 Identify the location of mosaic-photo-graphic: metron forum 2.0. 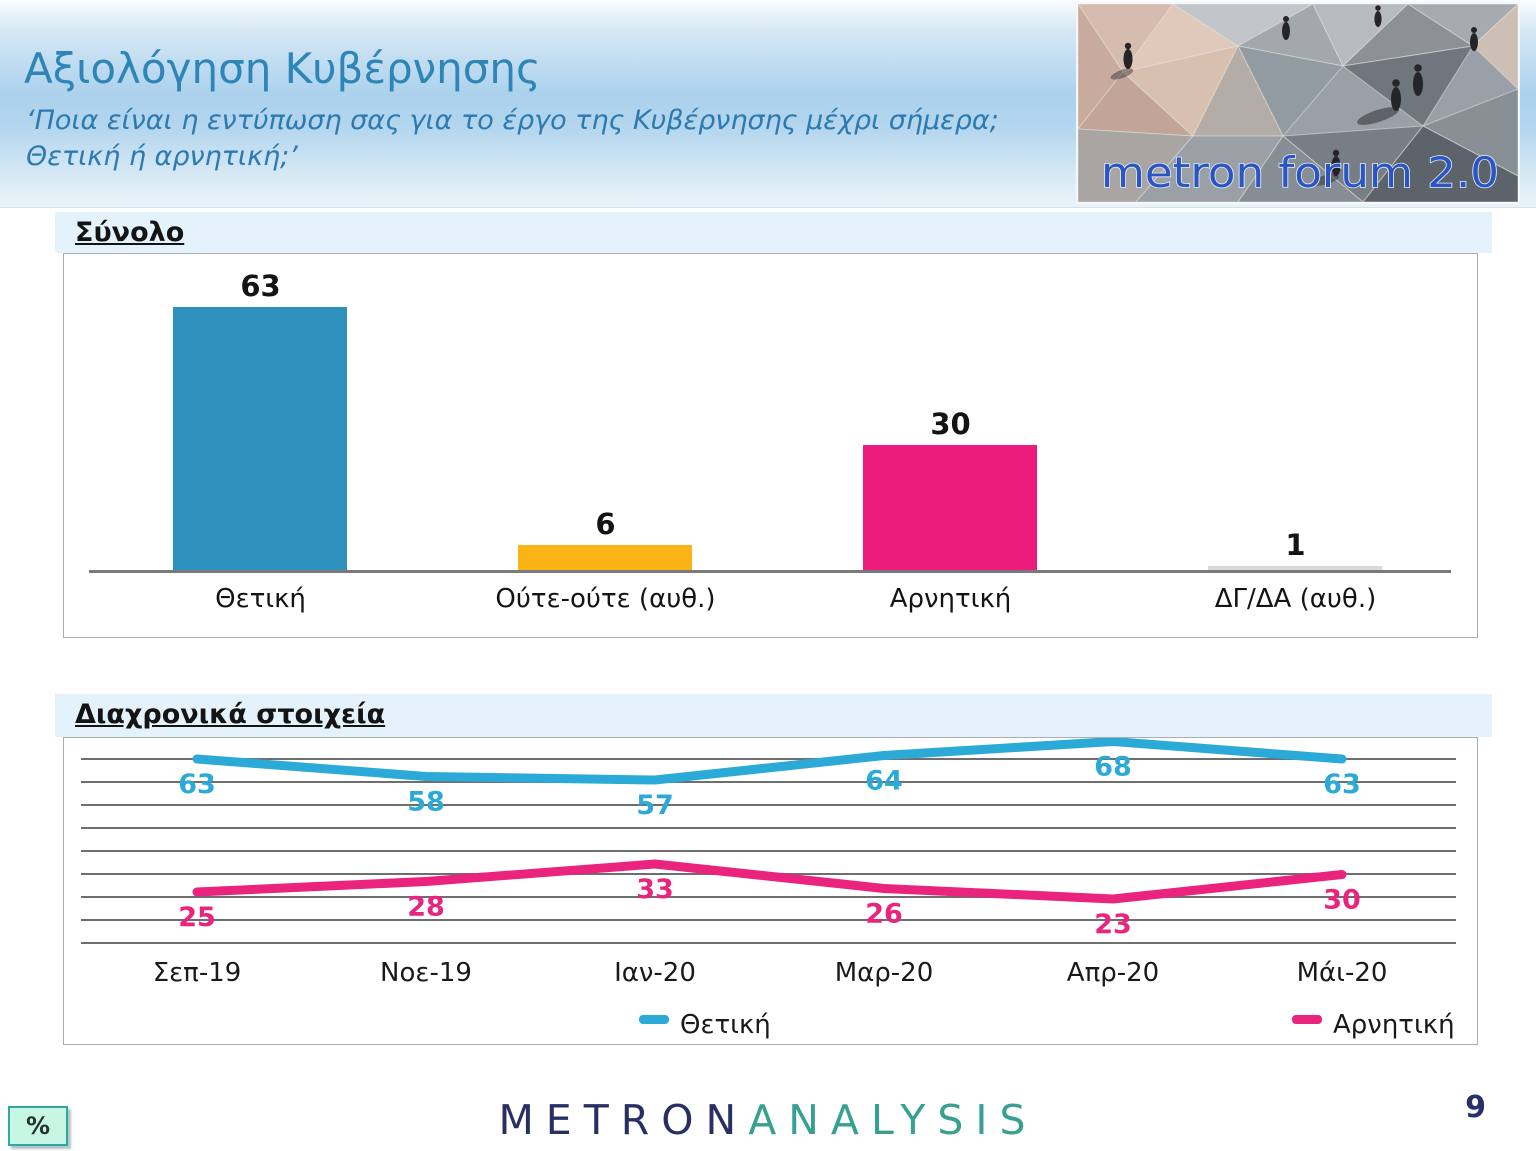
(1298, 102).